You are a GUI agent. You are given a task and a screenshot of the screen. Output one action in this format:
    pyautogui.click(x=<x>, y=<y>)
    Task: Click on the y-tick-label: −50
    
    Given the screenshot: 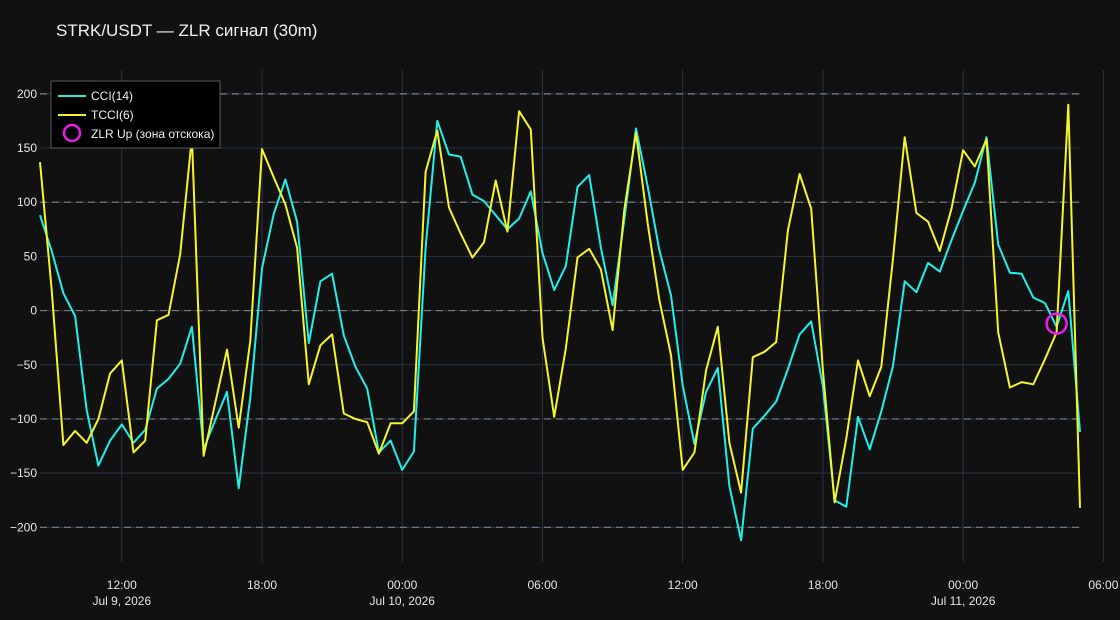 What is the action you would take?
    pyautogui.click(x=27, y=365)
    